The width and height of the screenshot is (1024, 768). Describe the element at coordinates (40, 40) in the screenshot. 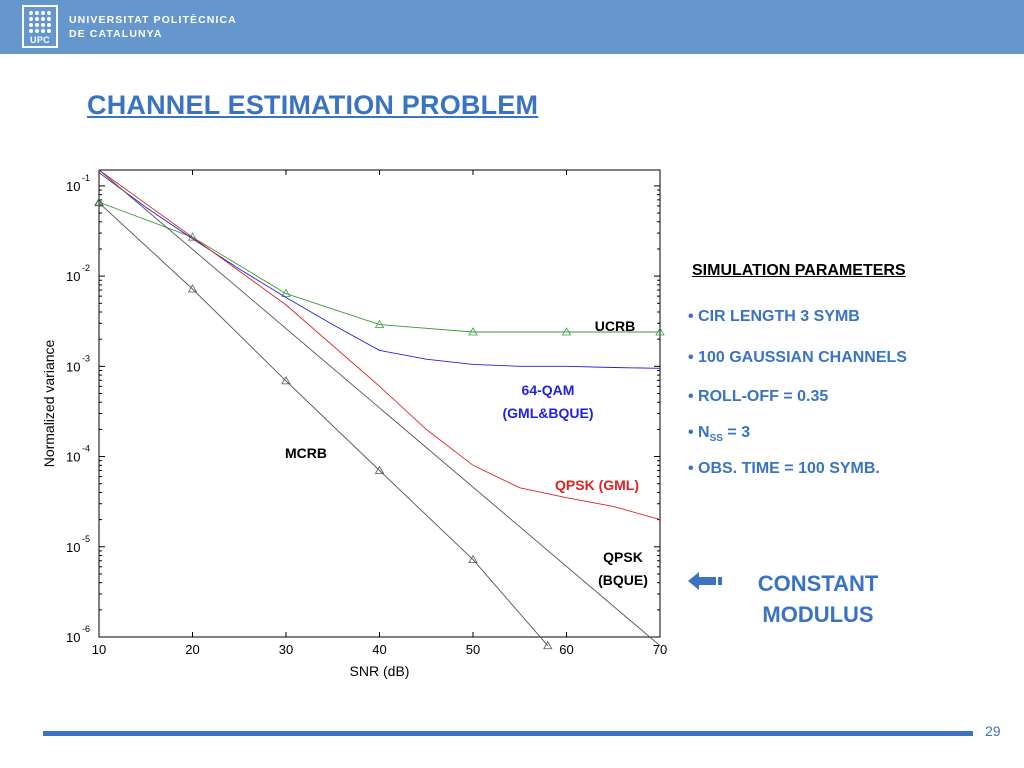

I see `logo-badge: UPC` at that location.